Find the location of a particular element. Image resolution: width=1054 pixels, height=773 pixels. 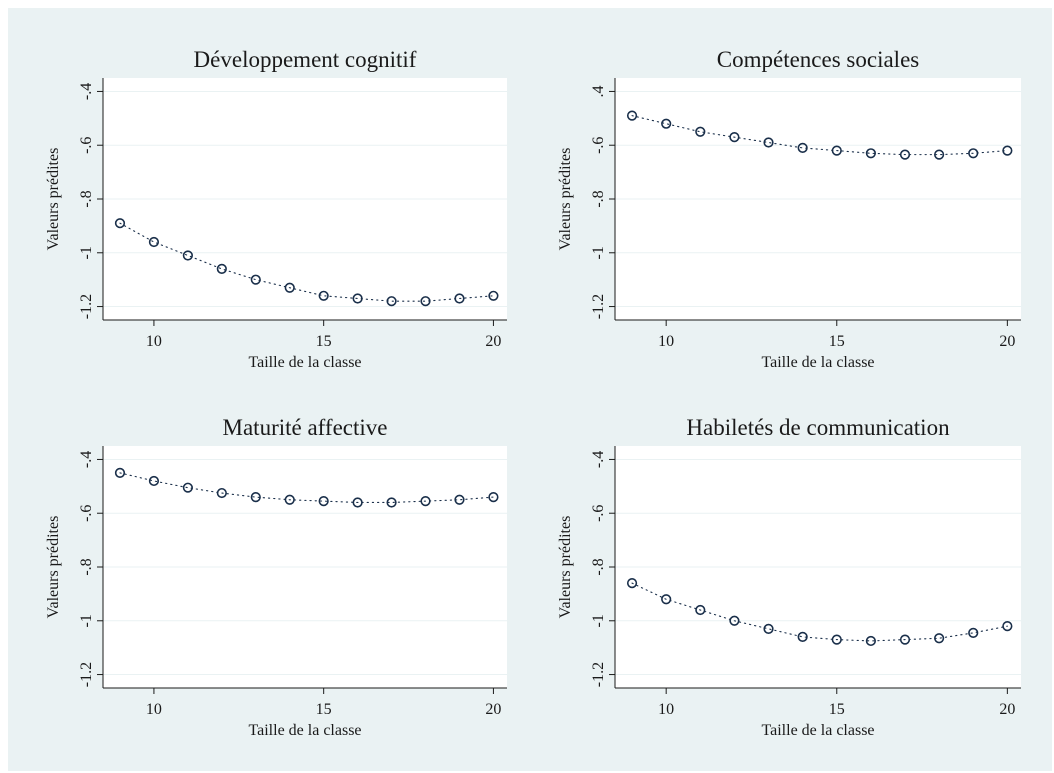

y-tick-label: .4 is located at coordinates (598, 91).